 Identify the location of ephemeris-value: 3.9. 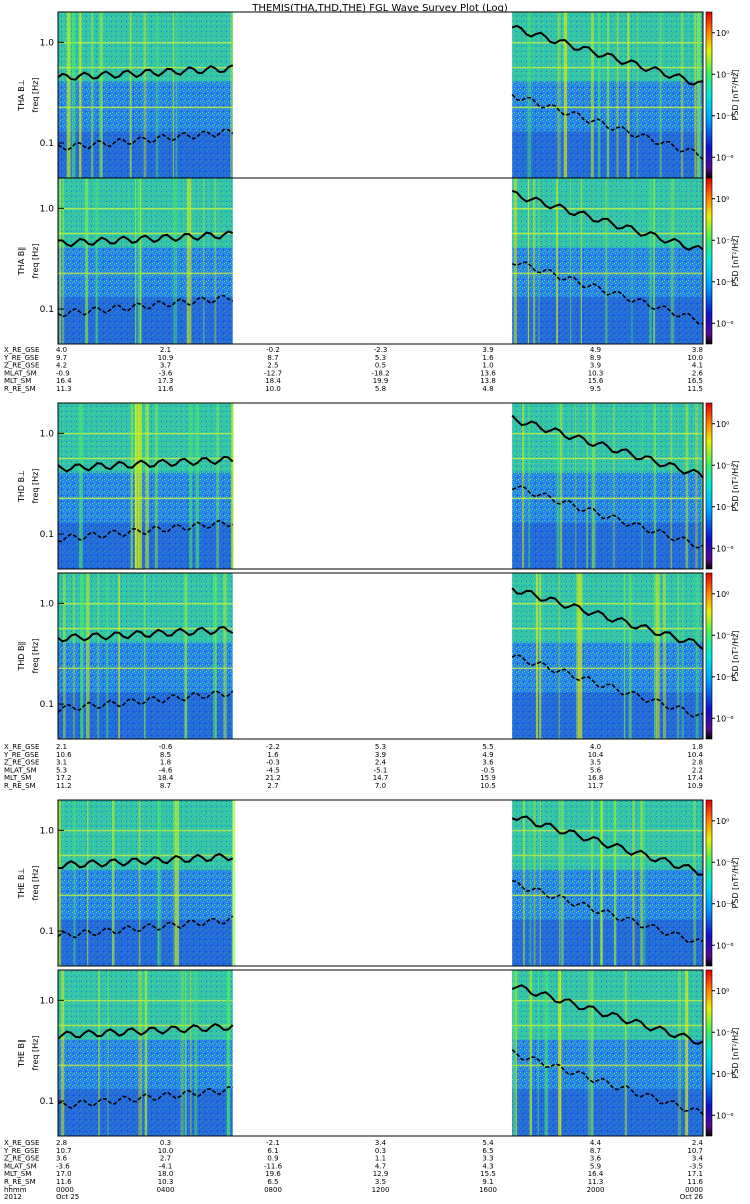
(380, 755).